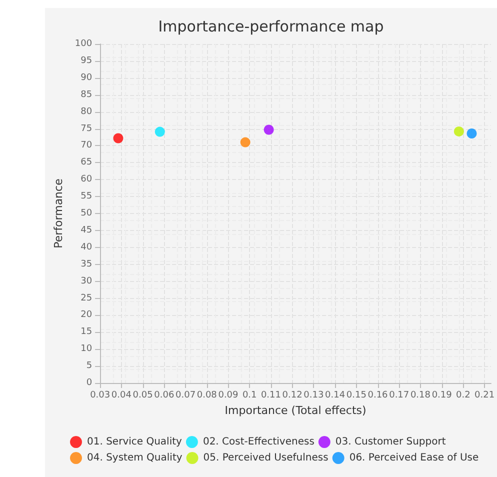 This screenshot has height=477, width=497. Describe the element at coordinates (86, 129) in the screenshot. I see `y-tick-label: 75` at that location.